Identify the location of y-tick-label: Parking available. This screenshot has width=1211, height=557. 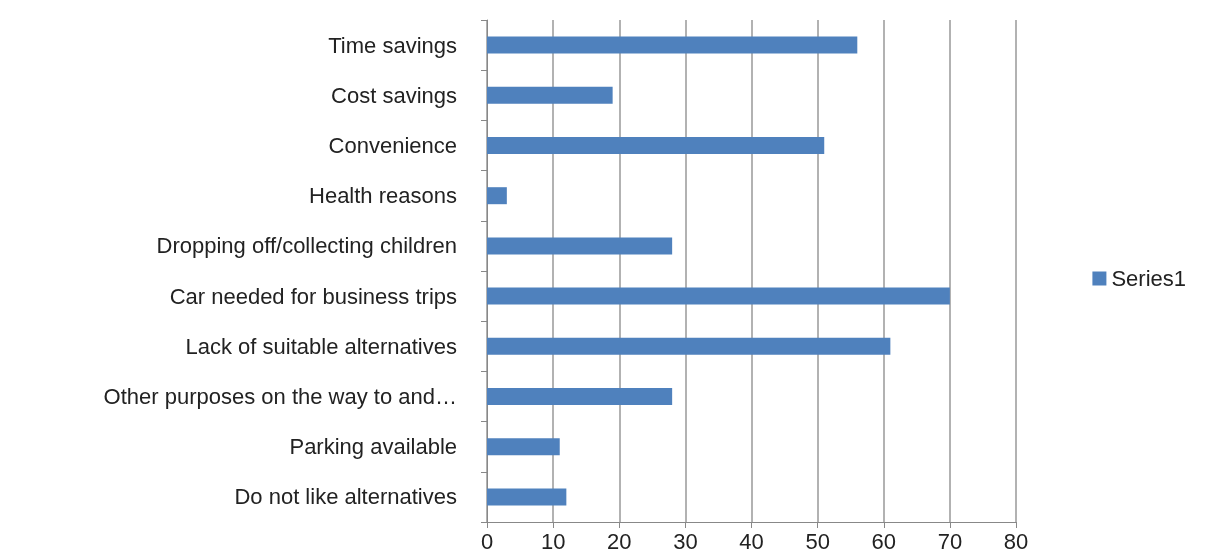
(373, 447).